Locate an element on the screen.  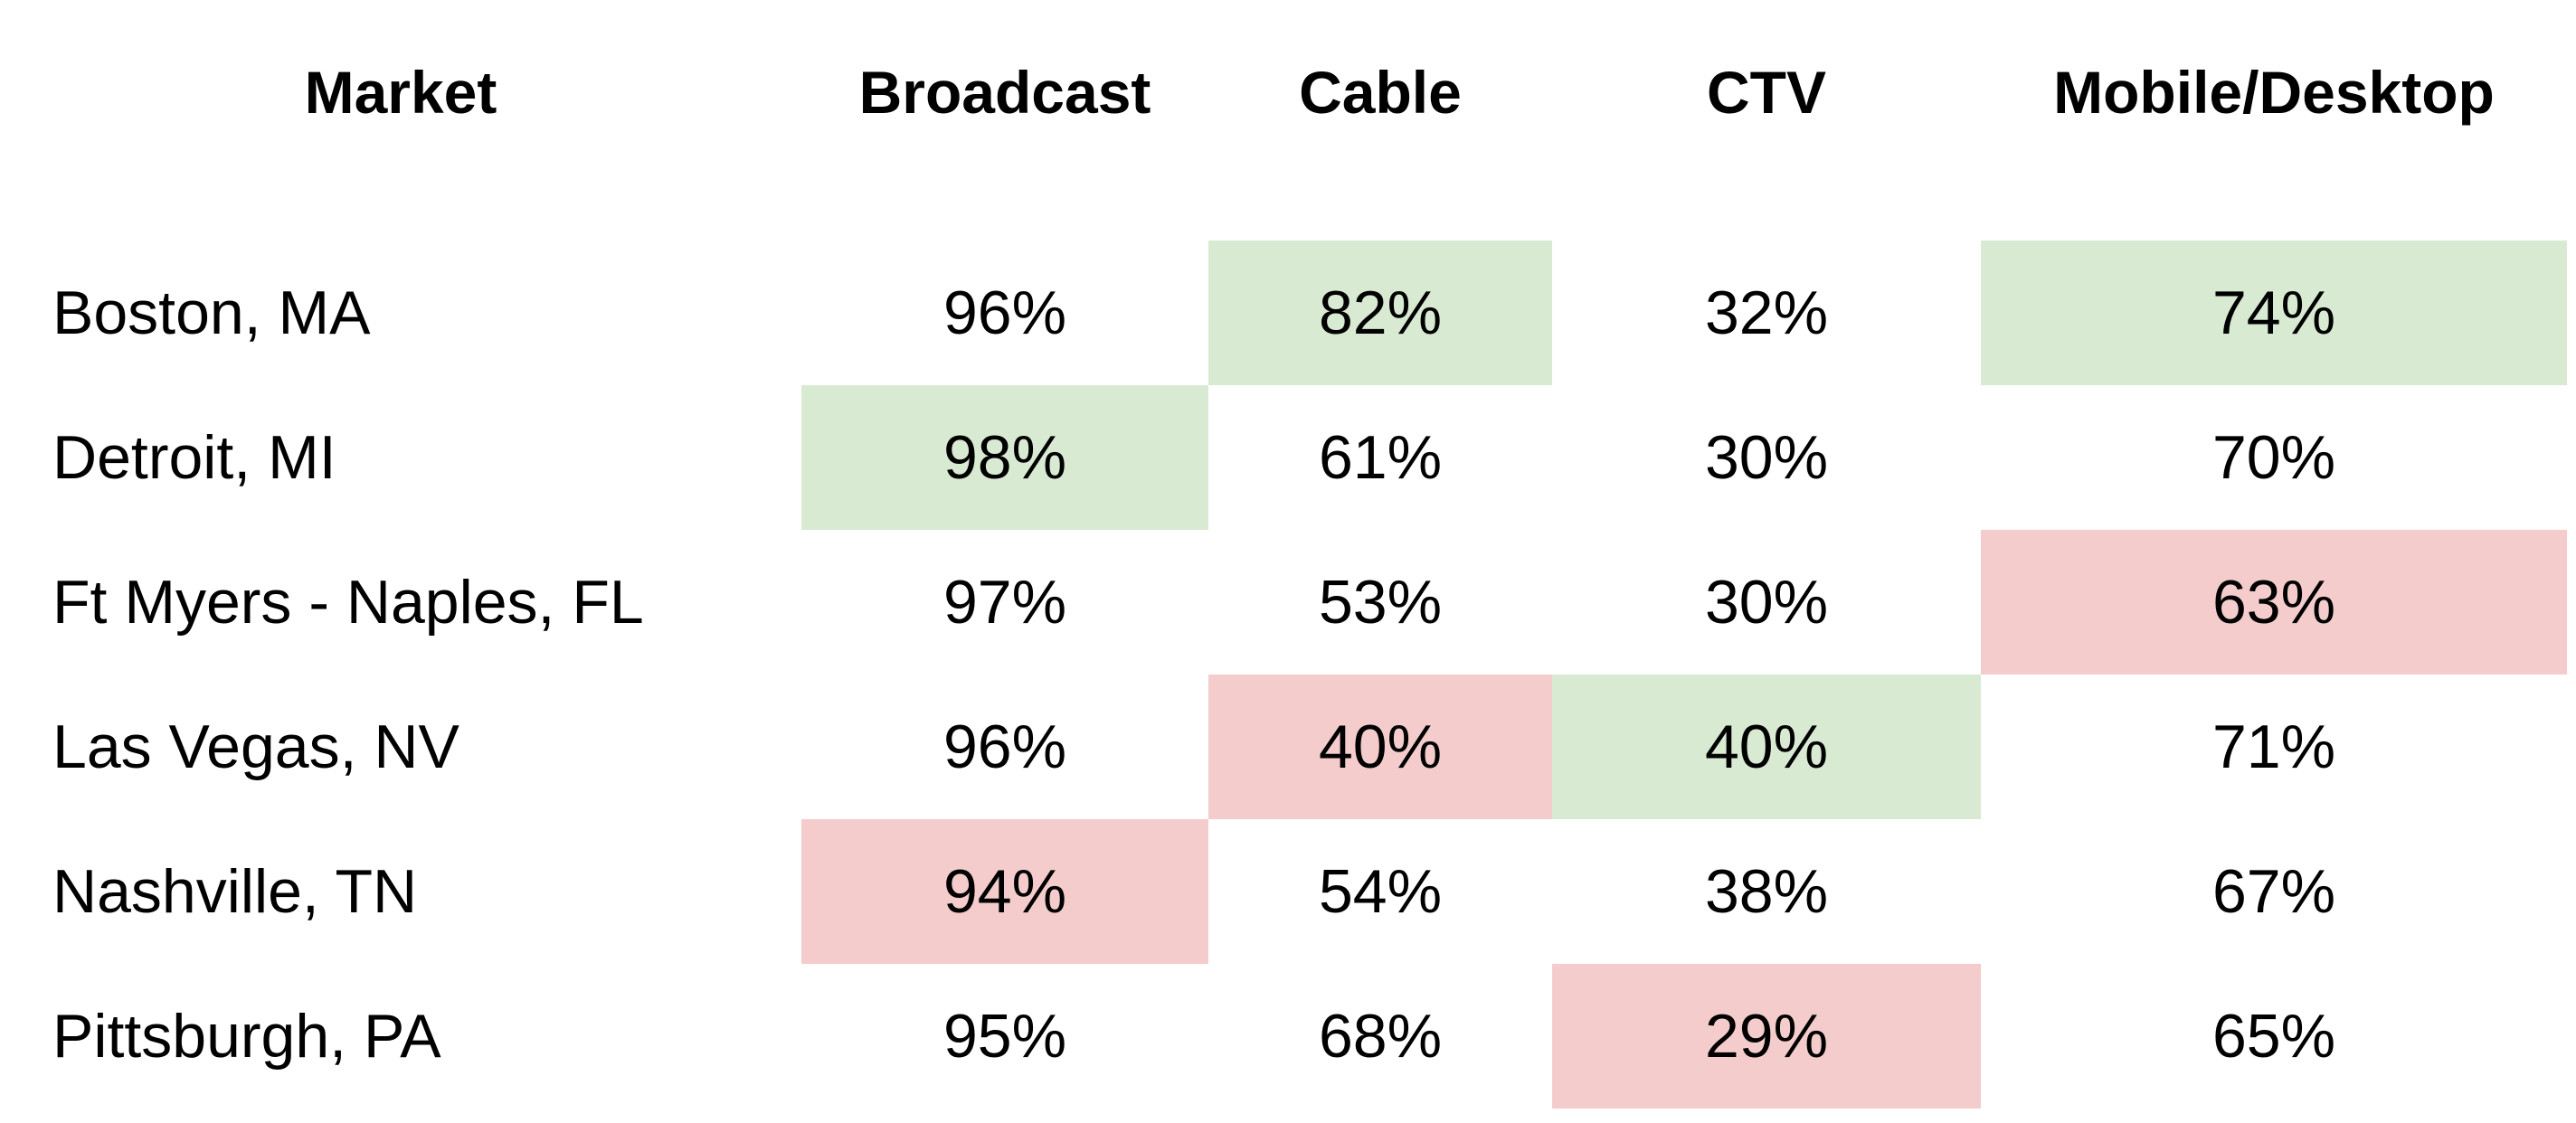
value-cell-cable: 82% is located at coordinates (1380, 313).